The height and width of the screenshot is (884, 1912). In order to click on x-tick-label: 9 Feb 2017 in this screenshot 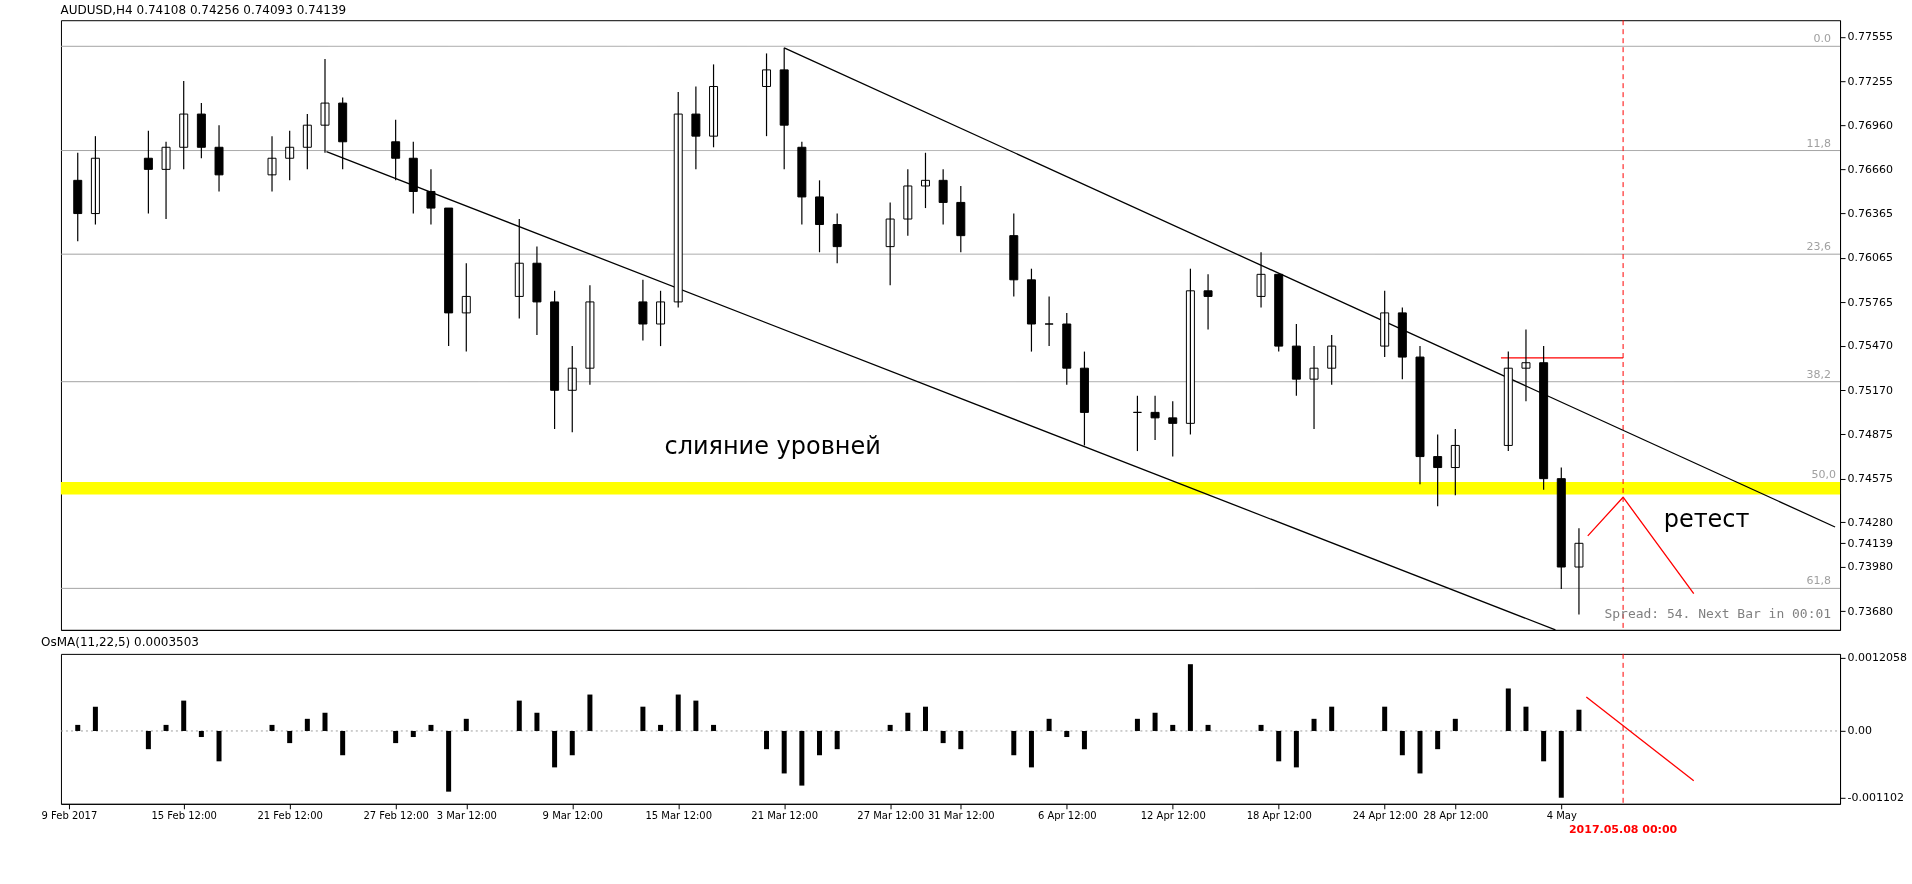, I will do `click(69, 816)`.